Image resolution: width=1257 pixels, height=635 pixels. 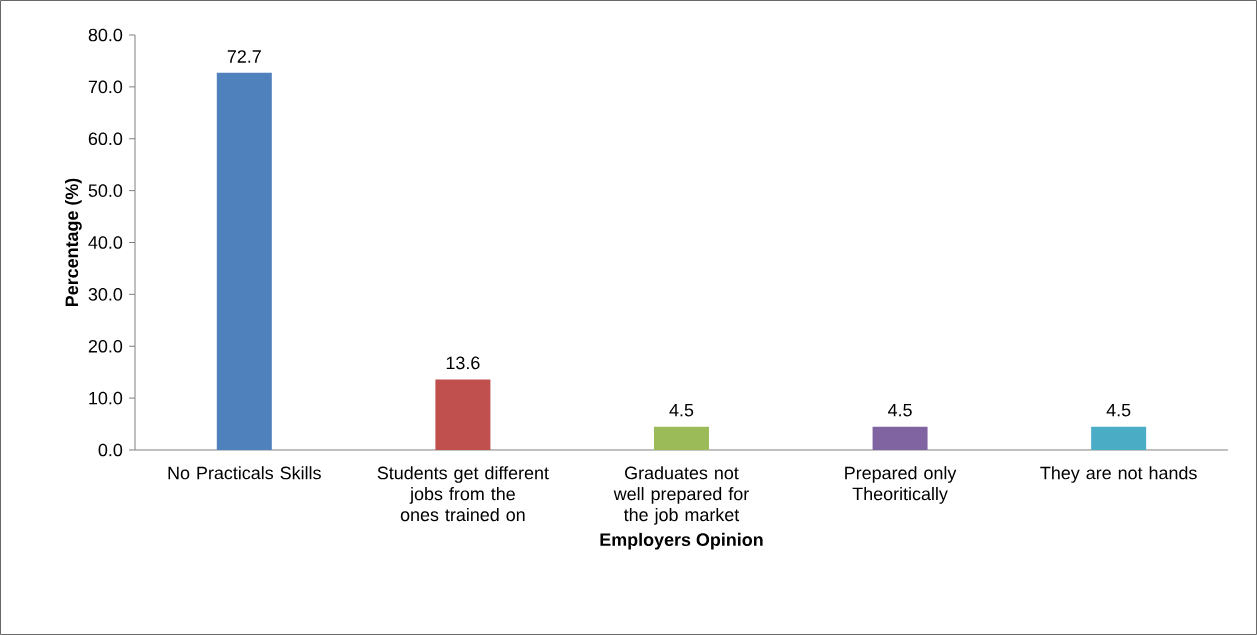 I want to click on y-tick-label: 60.0, so click(x=105, y=139).